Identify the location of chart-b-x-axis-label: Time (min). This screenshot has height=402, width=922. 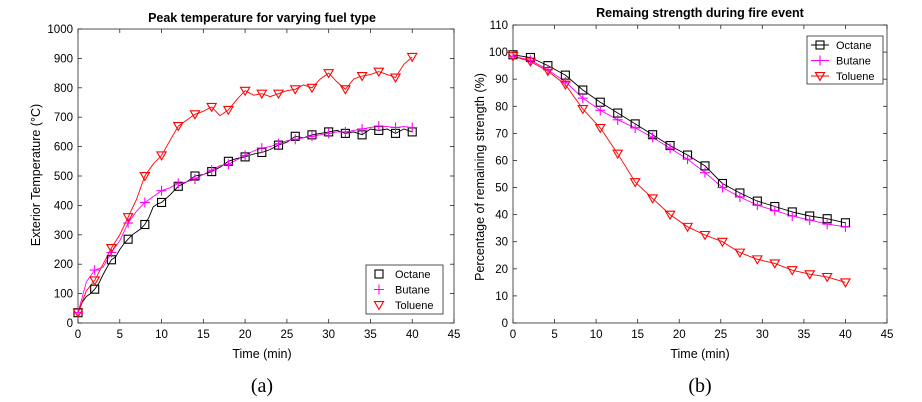
(699, 354).